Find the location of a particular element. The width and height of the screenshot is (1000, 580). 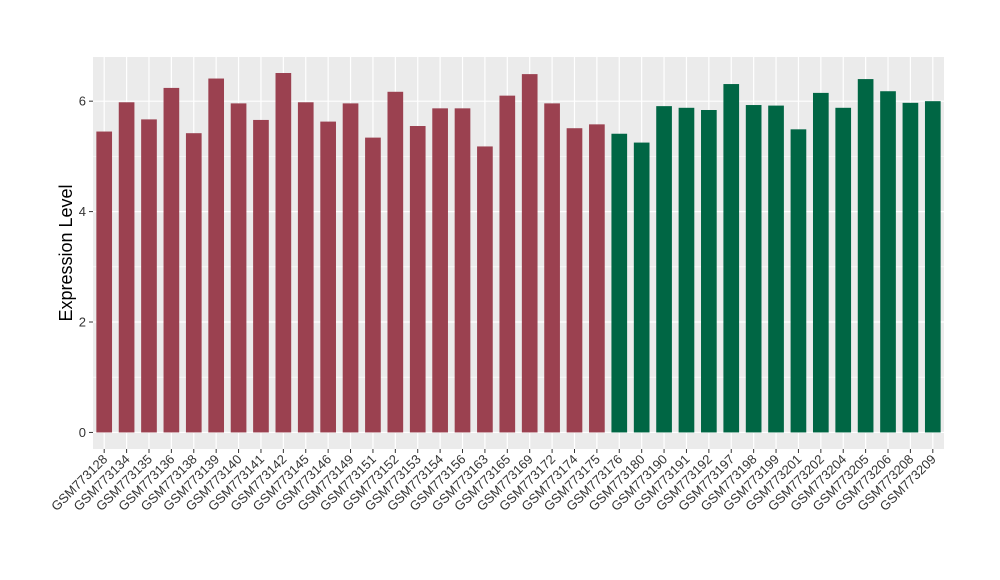

bar-GSM773199 is located at coordinates (776, 269).